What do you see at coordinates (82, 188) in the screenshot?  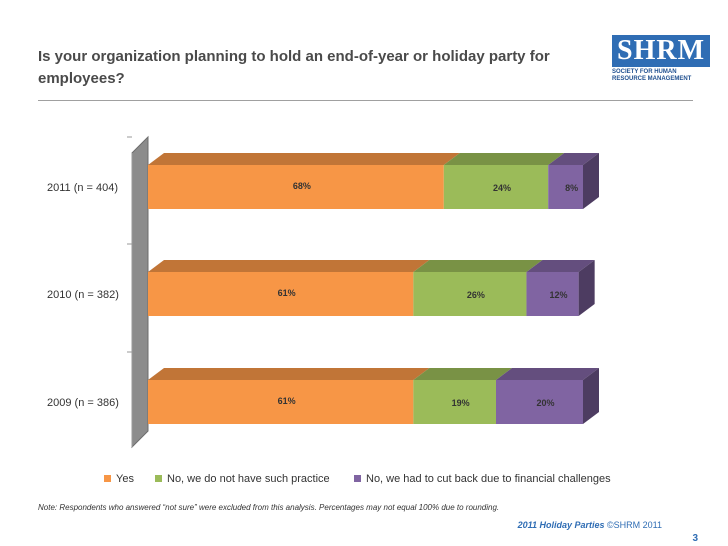 I see `category-label: 2011 (n = 404)` at bounding box center [82, 188].